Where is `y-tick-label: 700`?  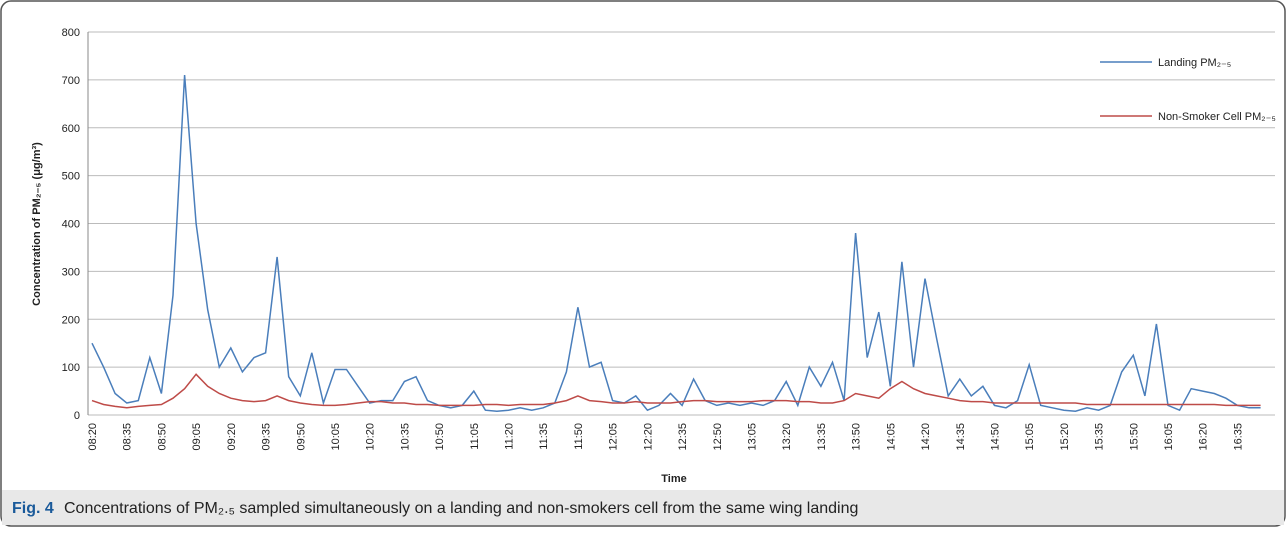 y-tick-label: 700 is located at coordinates (71, 81).